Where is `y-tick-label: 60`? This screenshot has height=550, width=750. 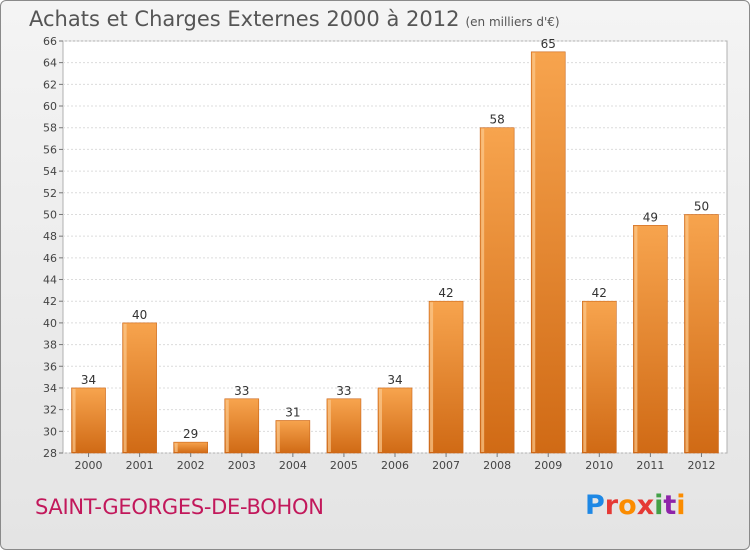
y-tick-label: 60 is located at coordinates (50, 106).